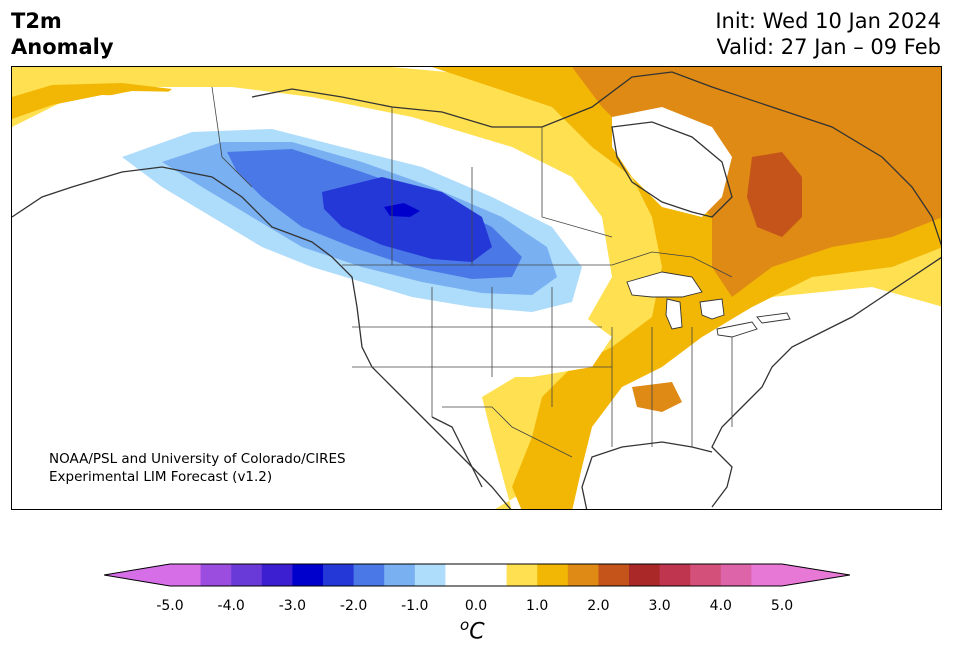 The width and height of the screenshot is (953, 656). What do you see at coordinates (62, 34) in the screenshot?
I see `map-title: T2m Anomaly` at bounding box center [62, 34].